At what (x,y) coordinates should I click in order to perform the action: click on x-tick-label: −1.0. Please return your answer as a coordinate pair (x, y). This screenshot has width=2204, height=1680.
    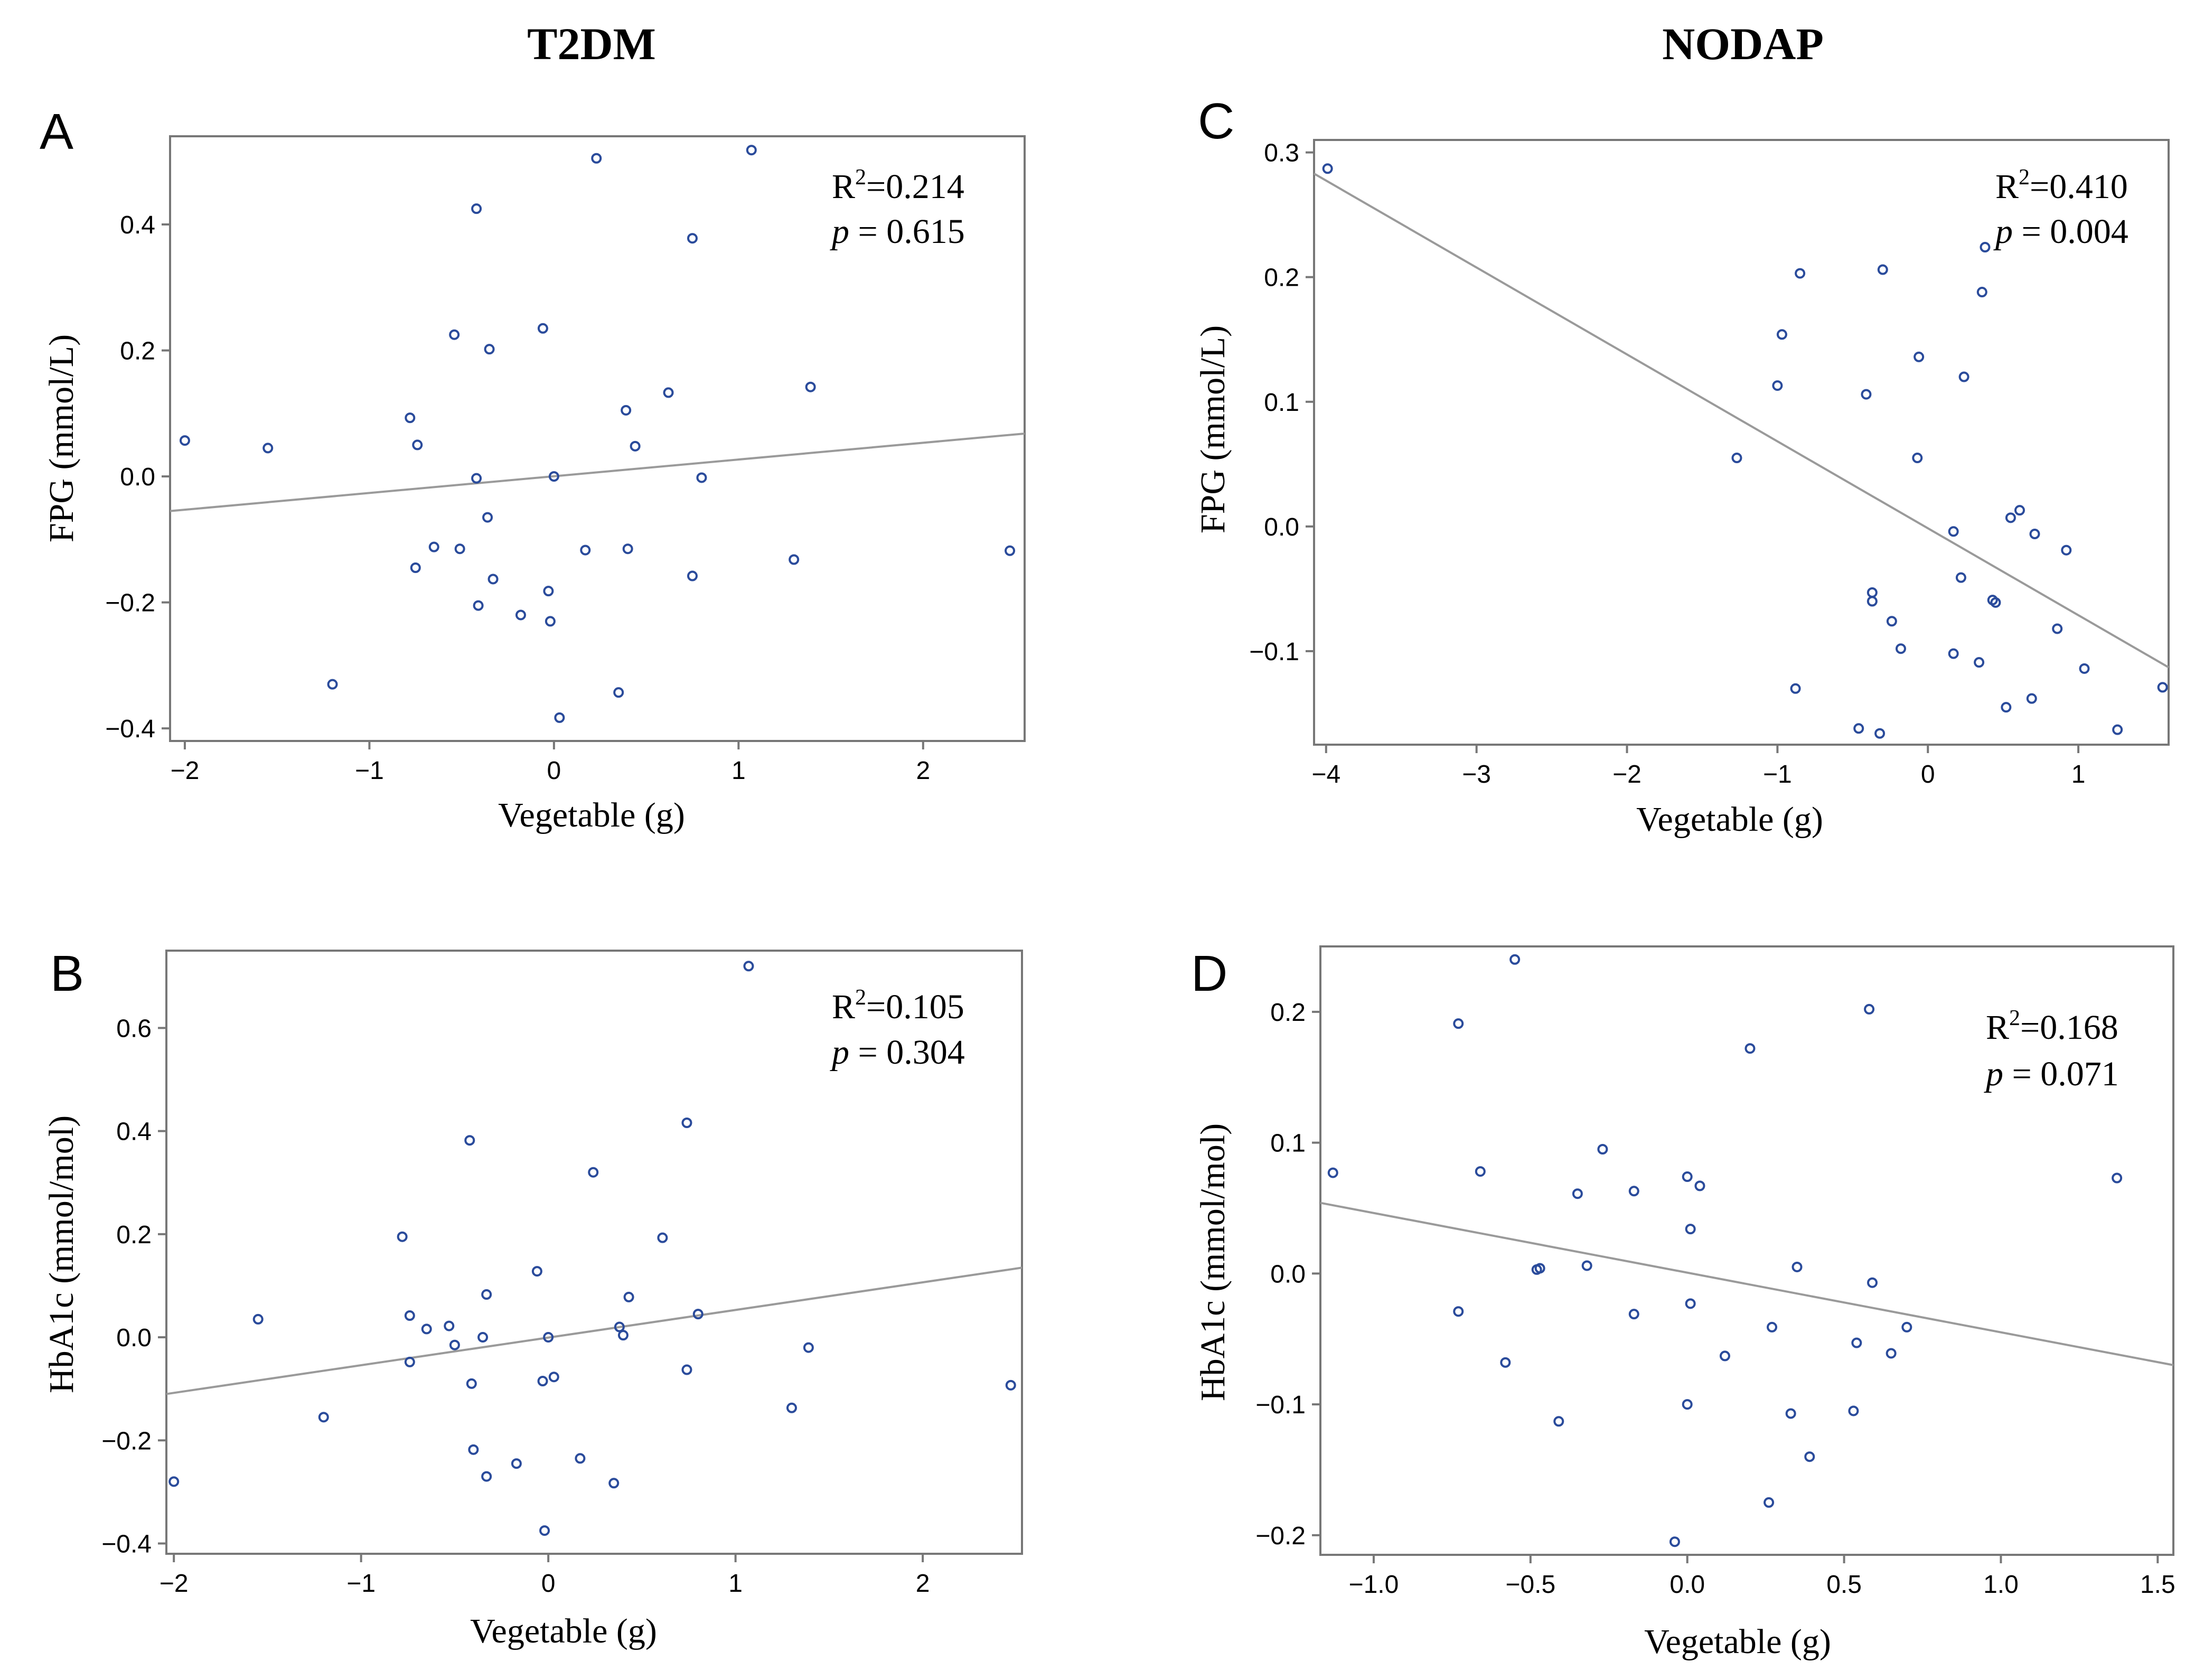
    Looking at the image, I should click on (1374, 1585).